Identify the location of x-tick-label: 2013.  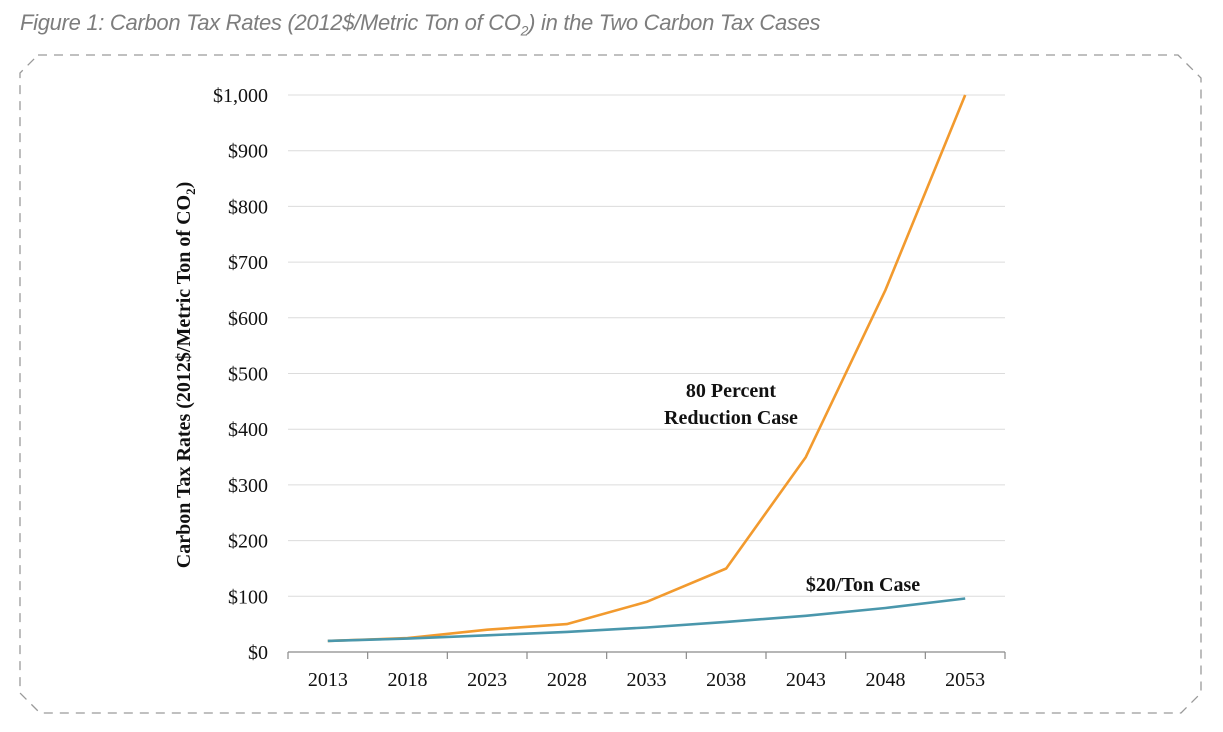
(328, 680).